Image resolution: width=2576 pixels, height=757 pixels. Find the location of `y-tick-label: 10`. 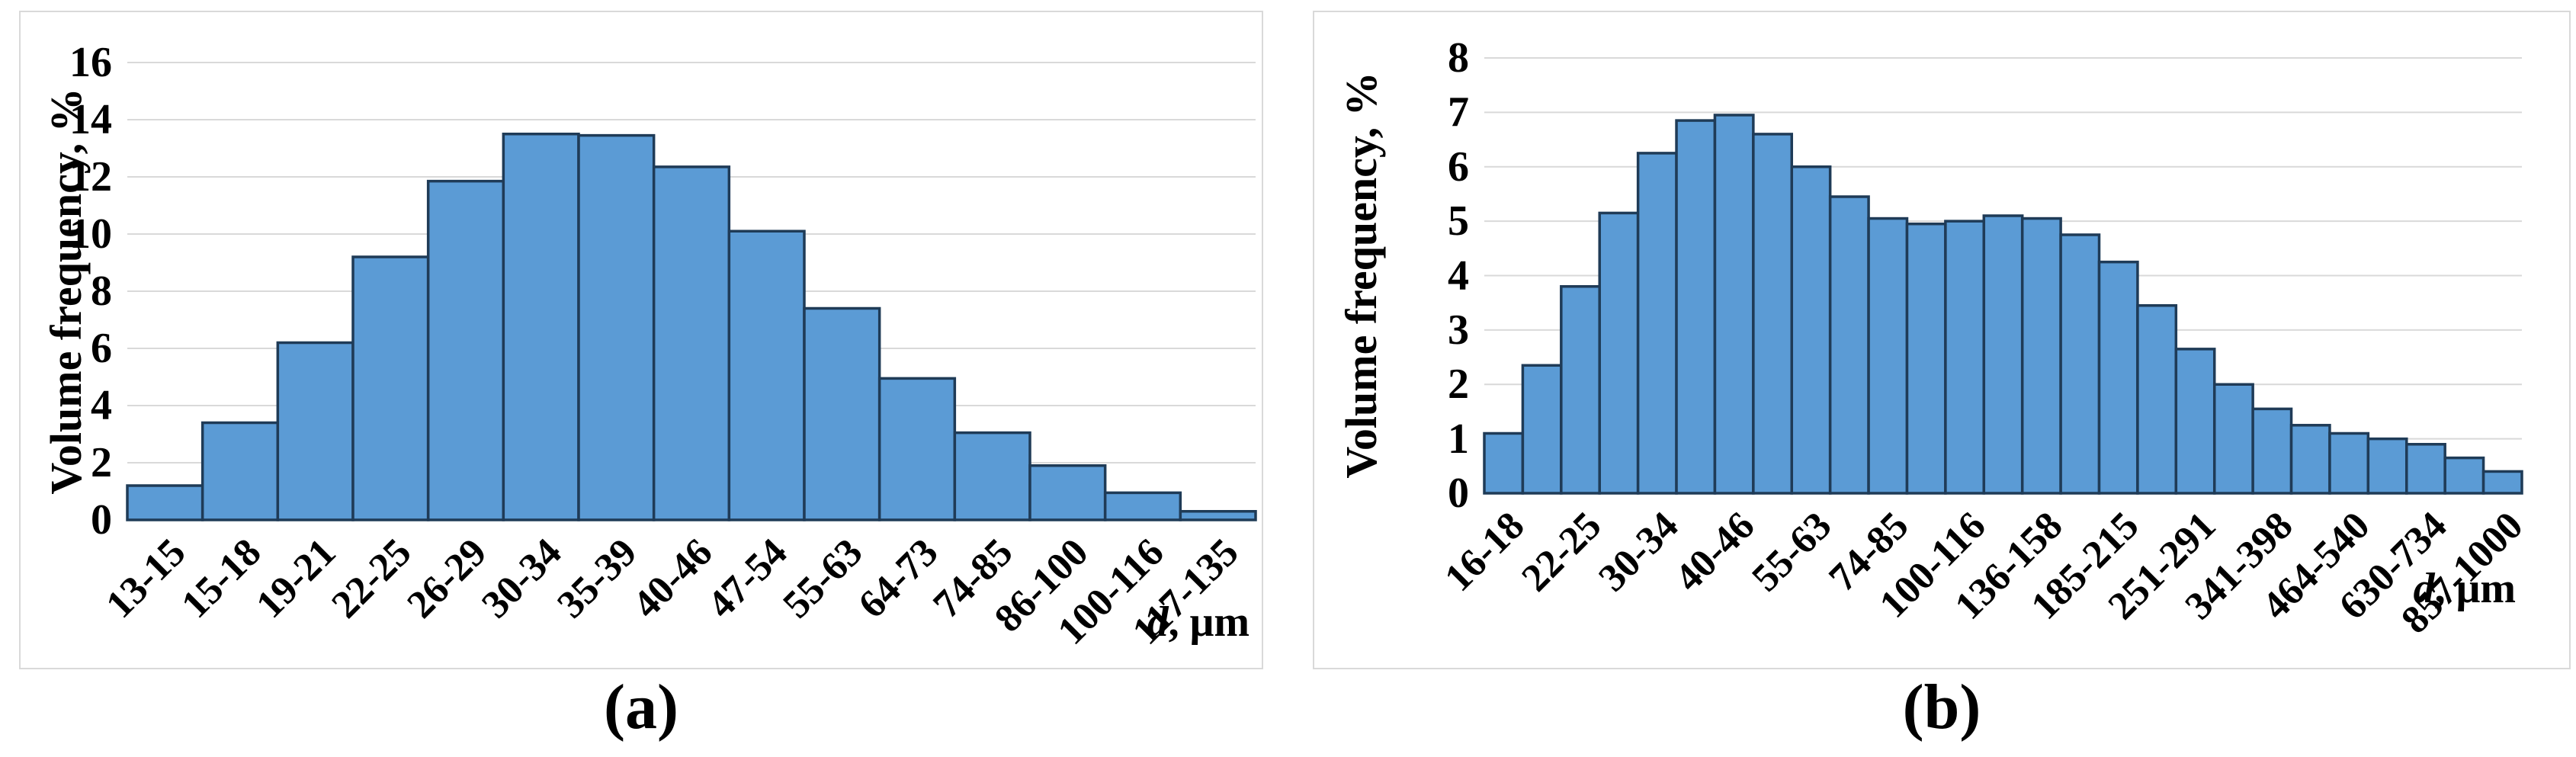

y-tick-label: 10 is located at coordinates (90, 234).